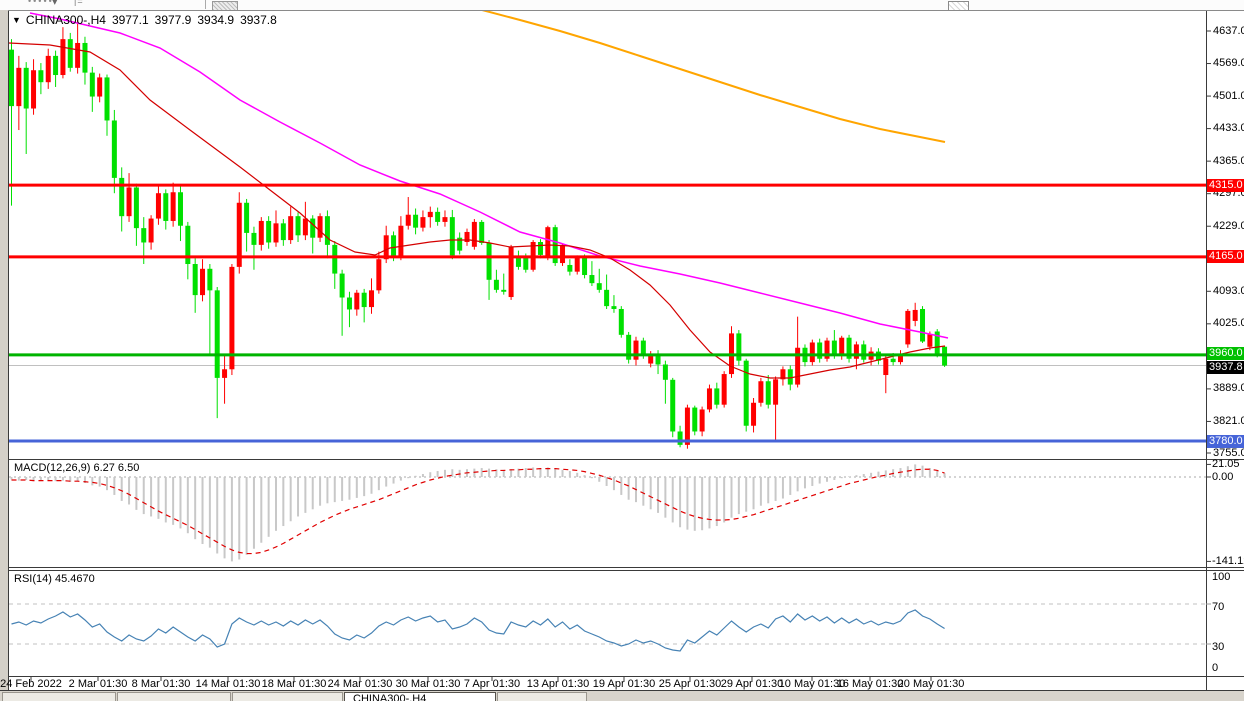  I want to click on rsi-scale-label: 30, so click(1218, 647).